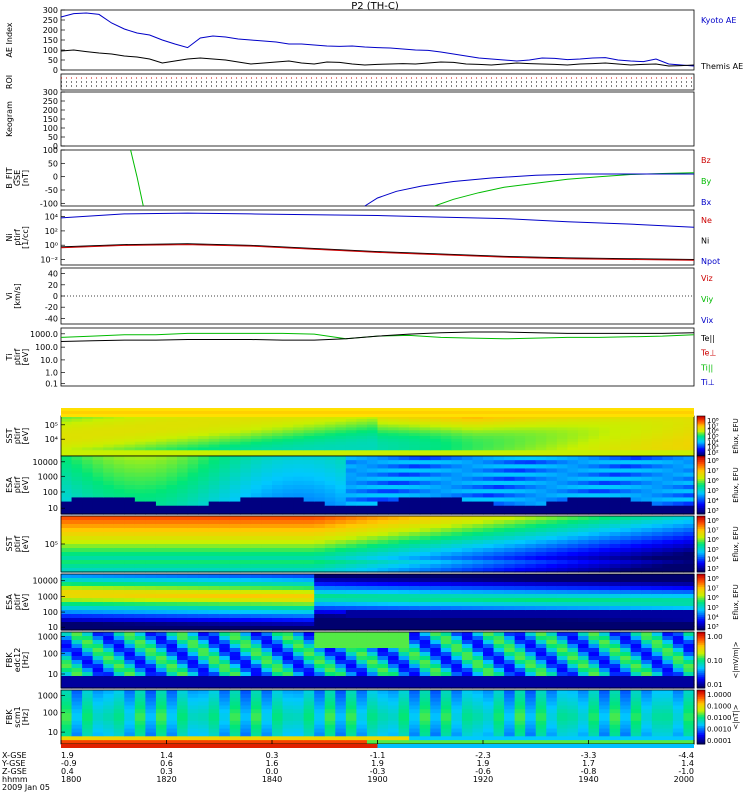  Describe the element at coordinates (17, 602) in the screenshot. I see `esa2-y-label: ptirf` at that location.